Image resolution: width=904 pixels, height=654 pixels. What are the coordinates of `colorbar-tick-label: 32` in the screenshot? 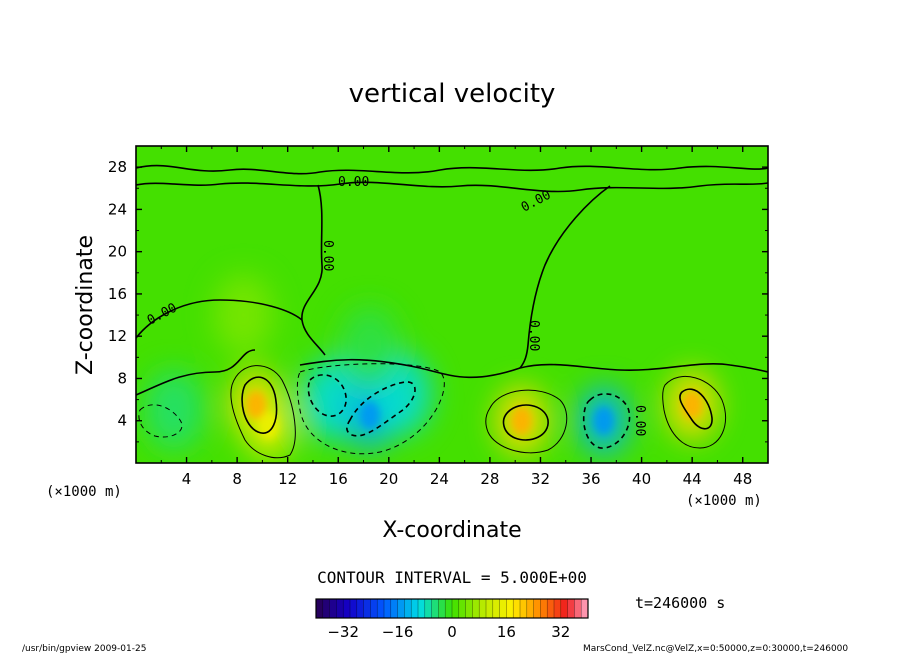 It's located at (560, 632).